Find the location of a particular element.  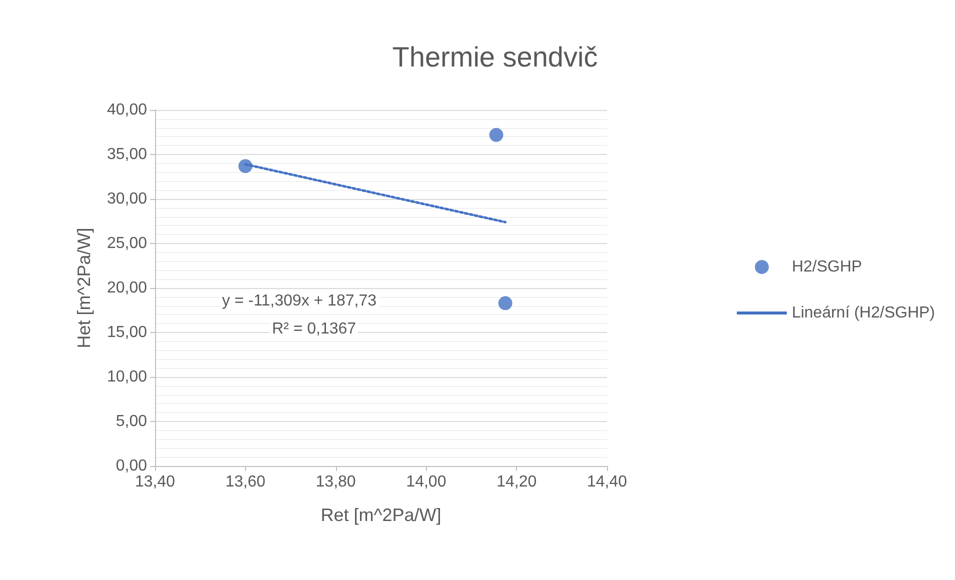

legend-label: H2/SGHP is located at coordinates (827, 267).